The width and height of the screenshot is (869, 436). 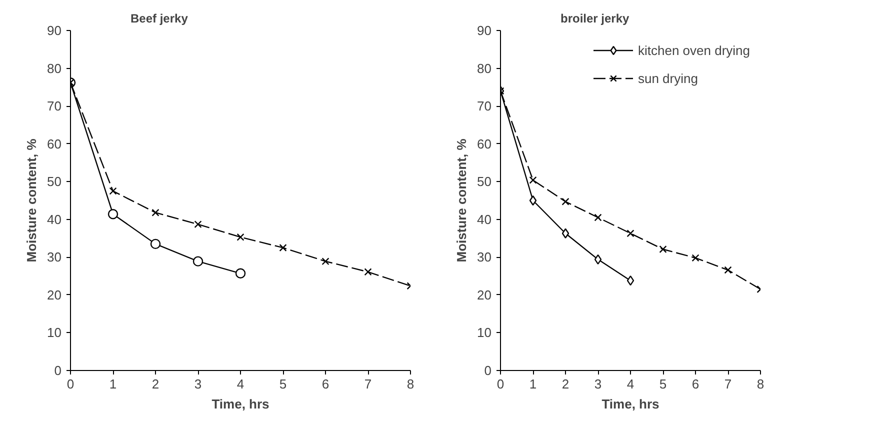 I want to click on legend-label: sun drying, so click(x=668, y=78).